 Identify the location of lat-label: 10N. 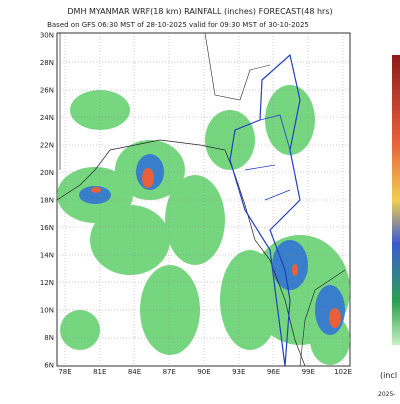
(47, 311).